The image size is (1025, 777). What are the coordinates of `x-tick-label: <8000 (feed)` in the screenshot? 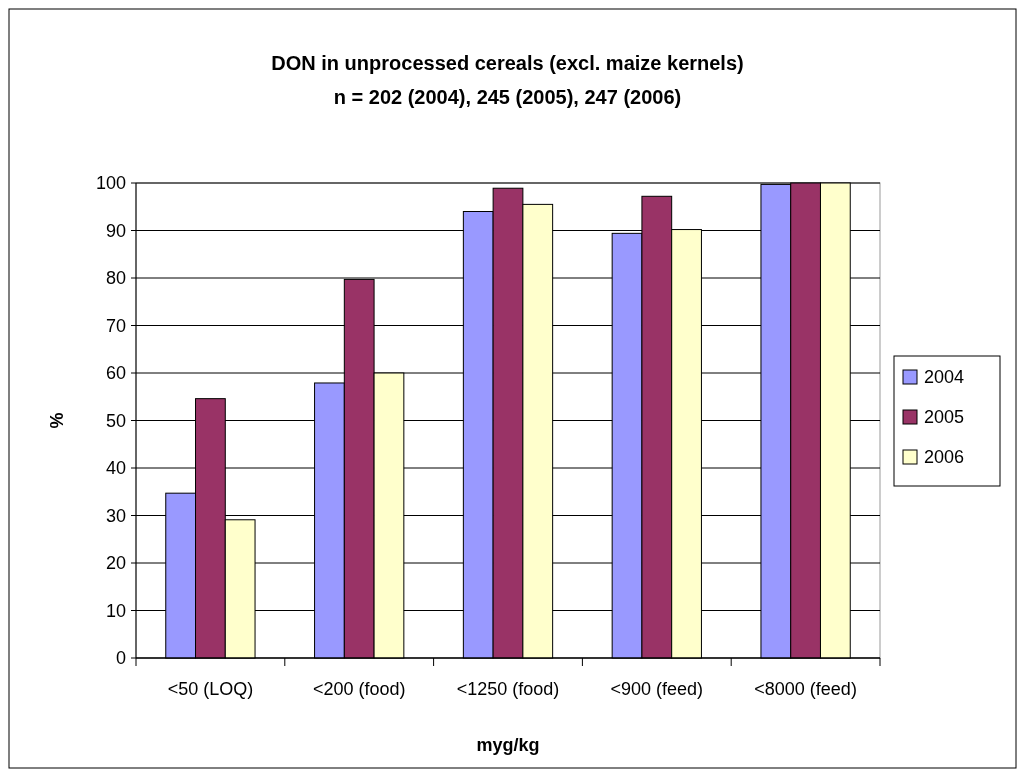 It's located at (805, 689).